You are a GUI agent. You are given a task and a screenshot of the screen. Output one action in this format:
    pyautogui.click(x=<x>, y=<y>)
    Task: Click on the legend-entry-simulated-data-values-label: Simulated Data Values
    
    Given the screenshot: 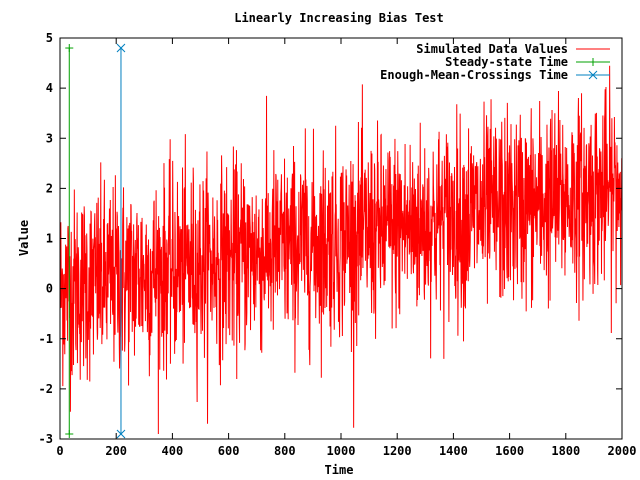 What is the action you would take?
    pyautogui.click(x=492, y=49)
    